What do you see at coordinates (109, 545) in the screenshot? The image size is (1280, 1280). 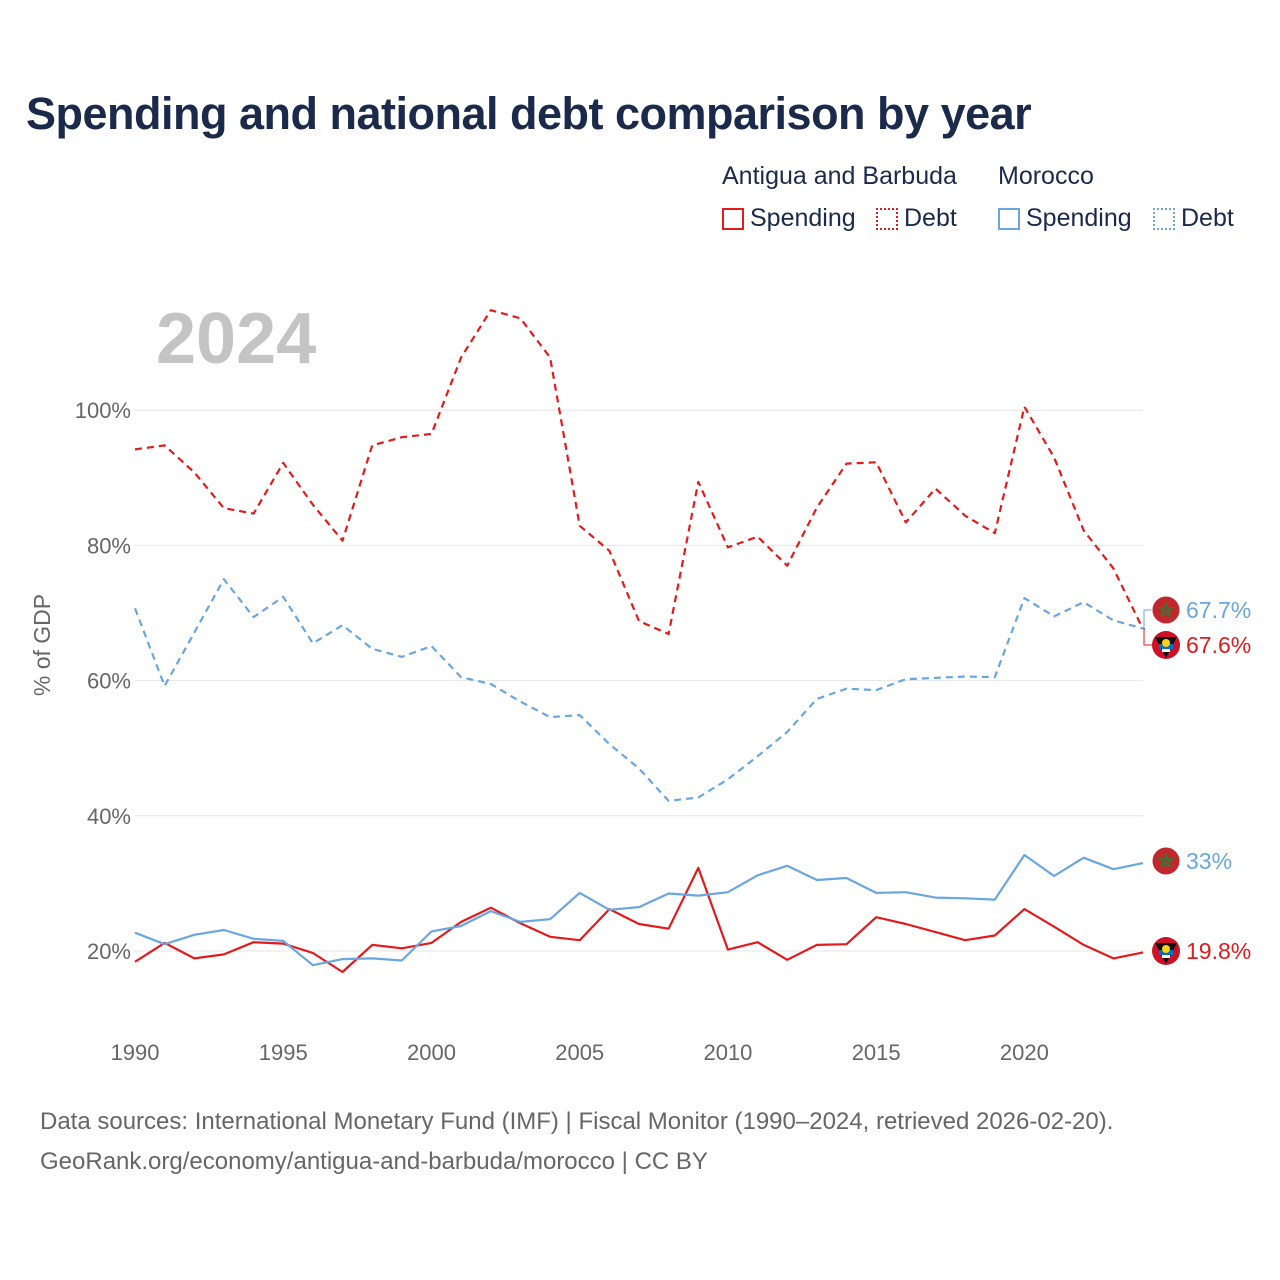 I see `y-tick-label-80: 80%` at bounding box center [109, 545].